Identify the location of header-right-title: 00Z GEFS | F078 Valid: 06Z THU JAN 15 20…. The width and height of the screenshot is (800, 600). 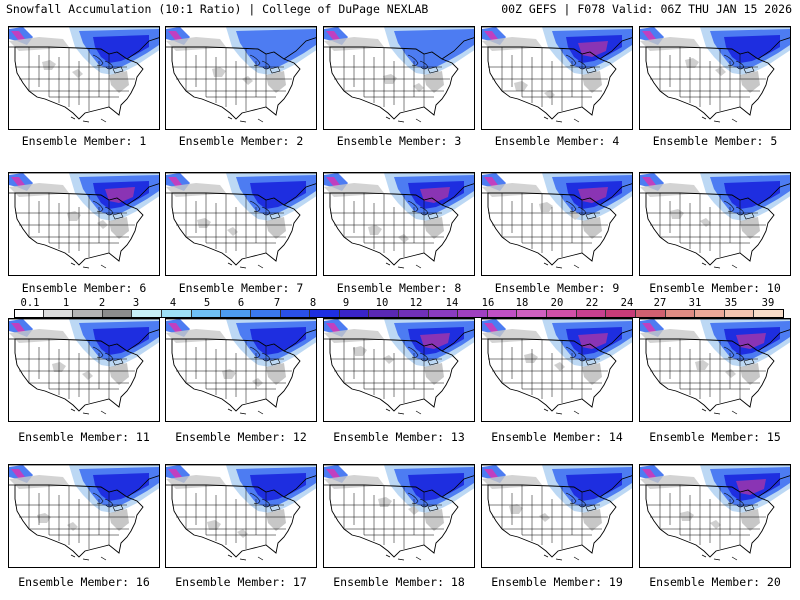
(646, 9).